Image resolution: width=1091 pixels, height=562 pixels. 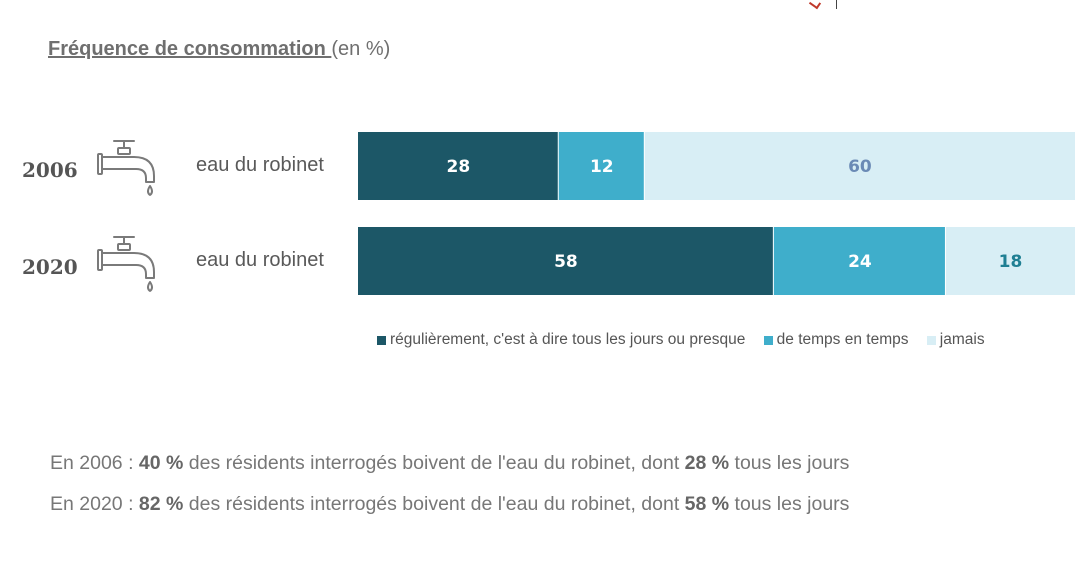 I want to click on bar-temps-2006, so click(x=601, y=166).